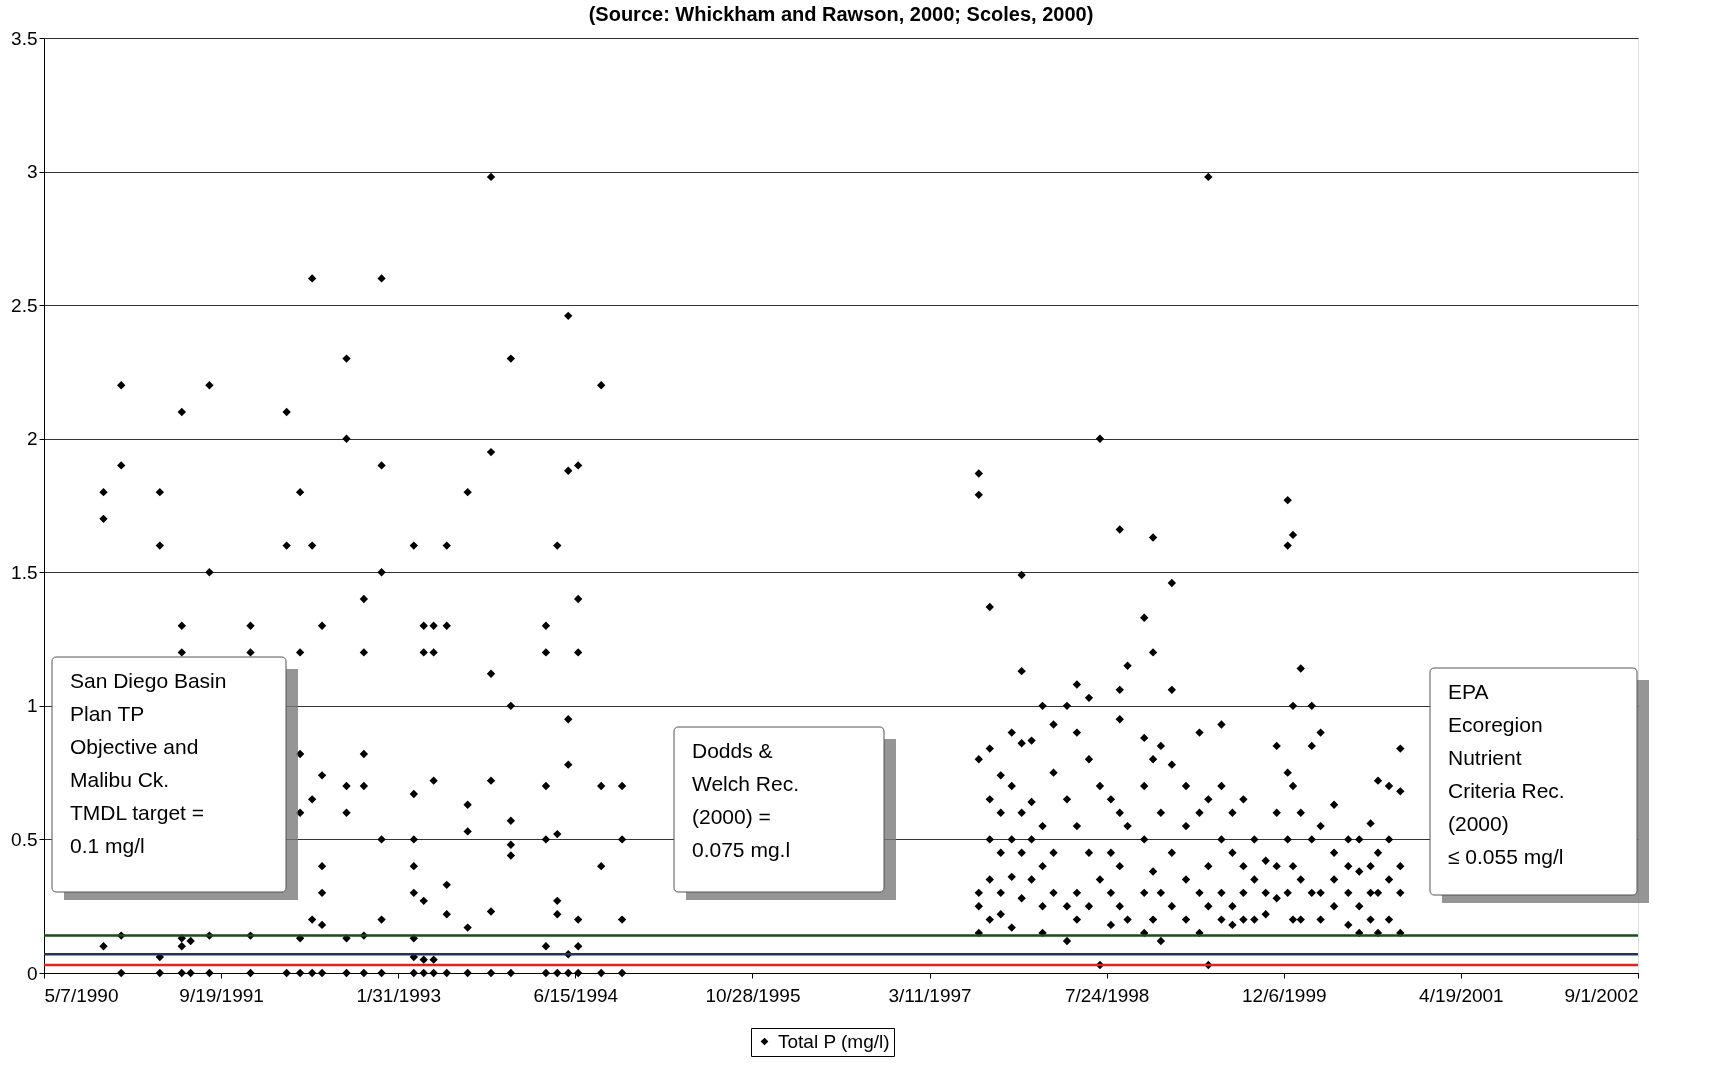  Describe the element at coordinates (221, 995) in the screenshot. I see `x-tick-label: 9/19/1991` at that location.